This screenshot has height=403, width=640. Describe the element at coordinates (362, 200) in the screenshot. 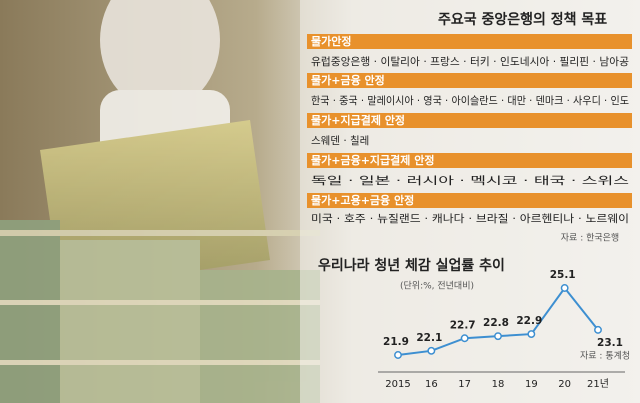

I see `goal-label: 물가+고용+금융 안정` at that location.